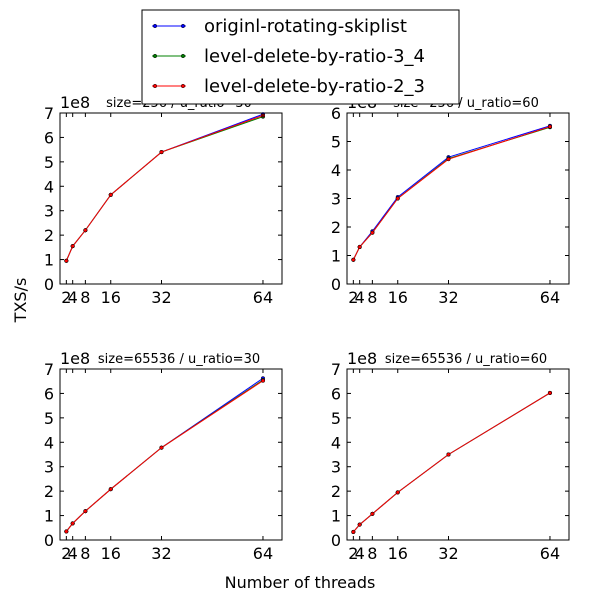  Describe the element at coordinates (300, 582) in the screenshot. I see `x-axis-label: Number of threads` at that location.